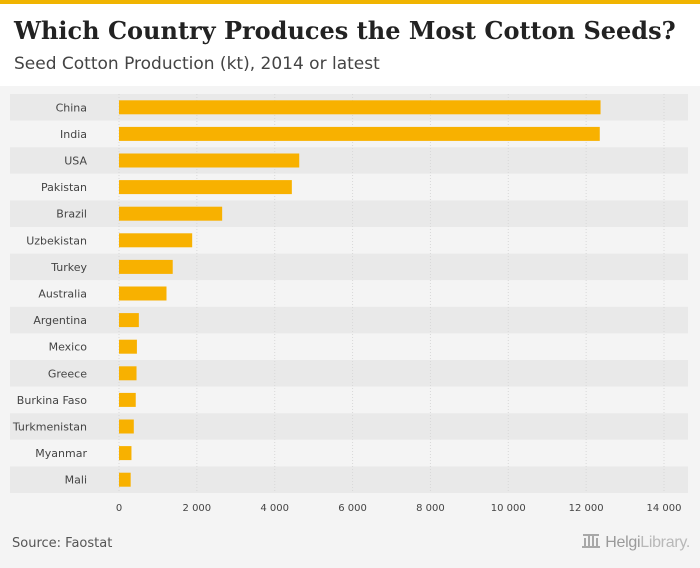 Image resolution: width=700 pixels, height=568 pixels. What do you see at coordinates (591, 543) in the screenshot?
I see `library-building-icon` at bounding box center [591, 543].